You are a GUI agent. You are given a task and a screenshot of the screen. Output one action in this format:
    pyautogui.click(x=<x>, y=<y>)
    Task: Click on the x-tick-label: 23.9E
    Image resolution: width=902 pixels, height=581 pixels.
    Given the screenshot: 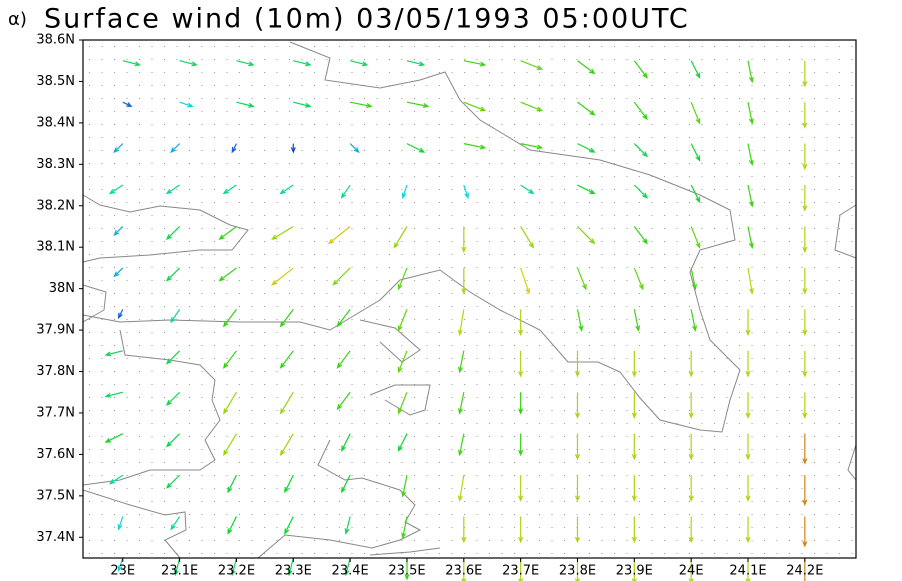 What is the action you would take?
    pyautogui.click(x=634, y=571)
    